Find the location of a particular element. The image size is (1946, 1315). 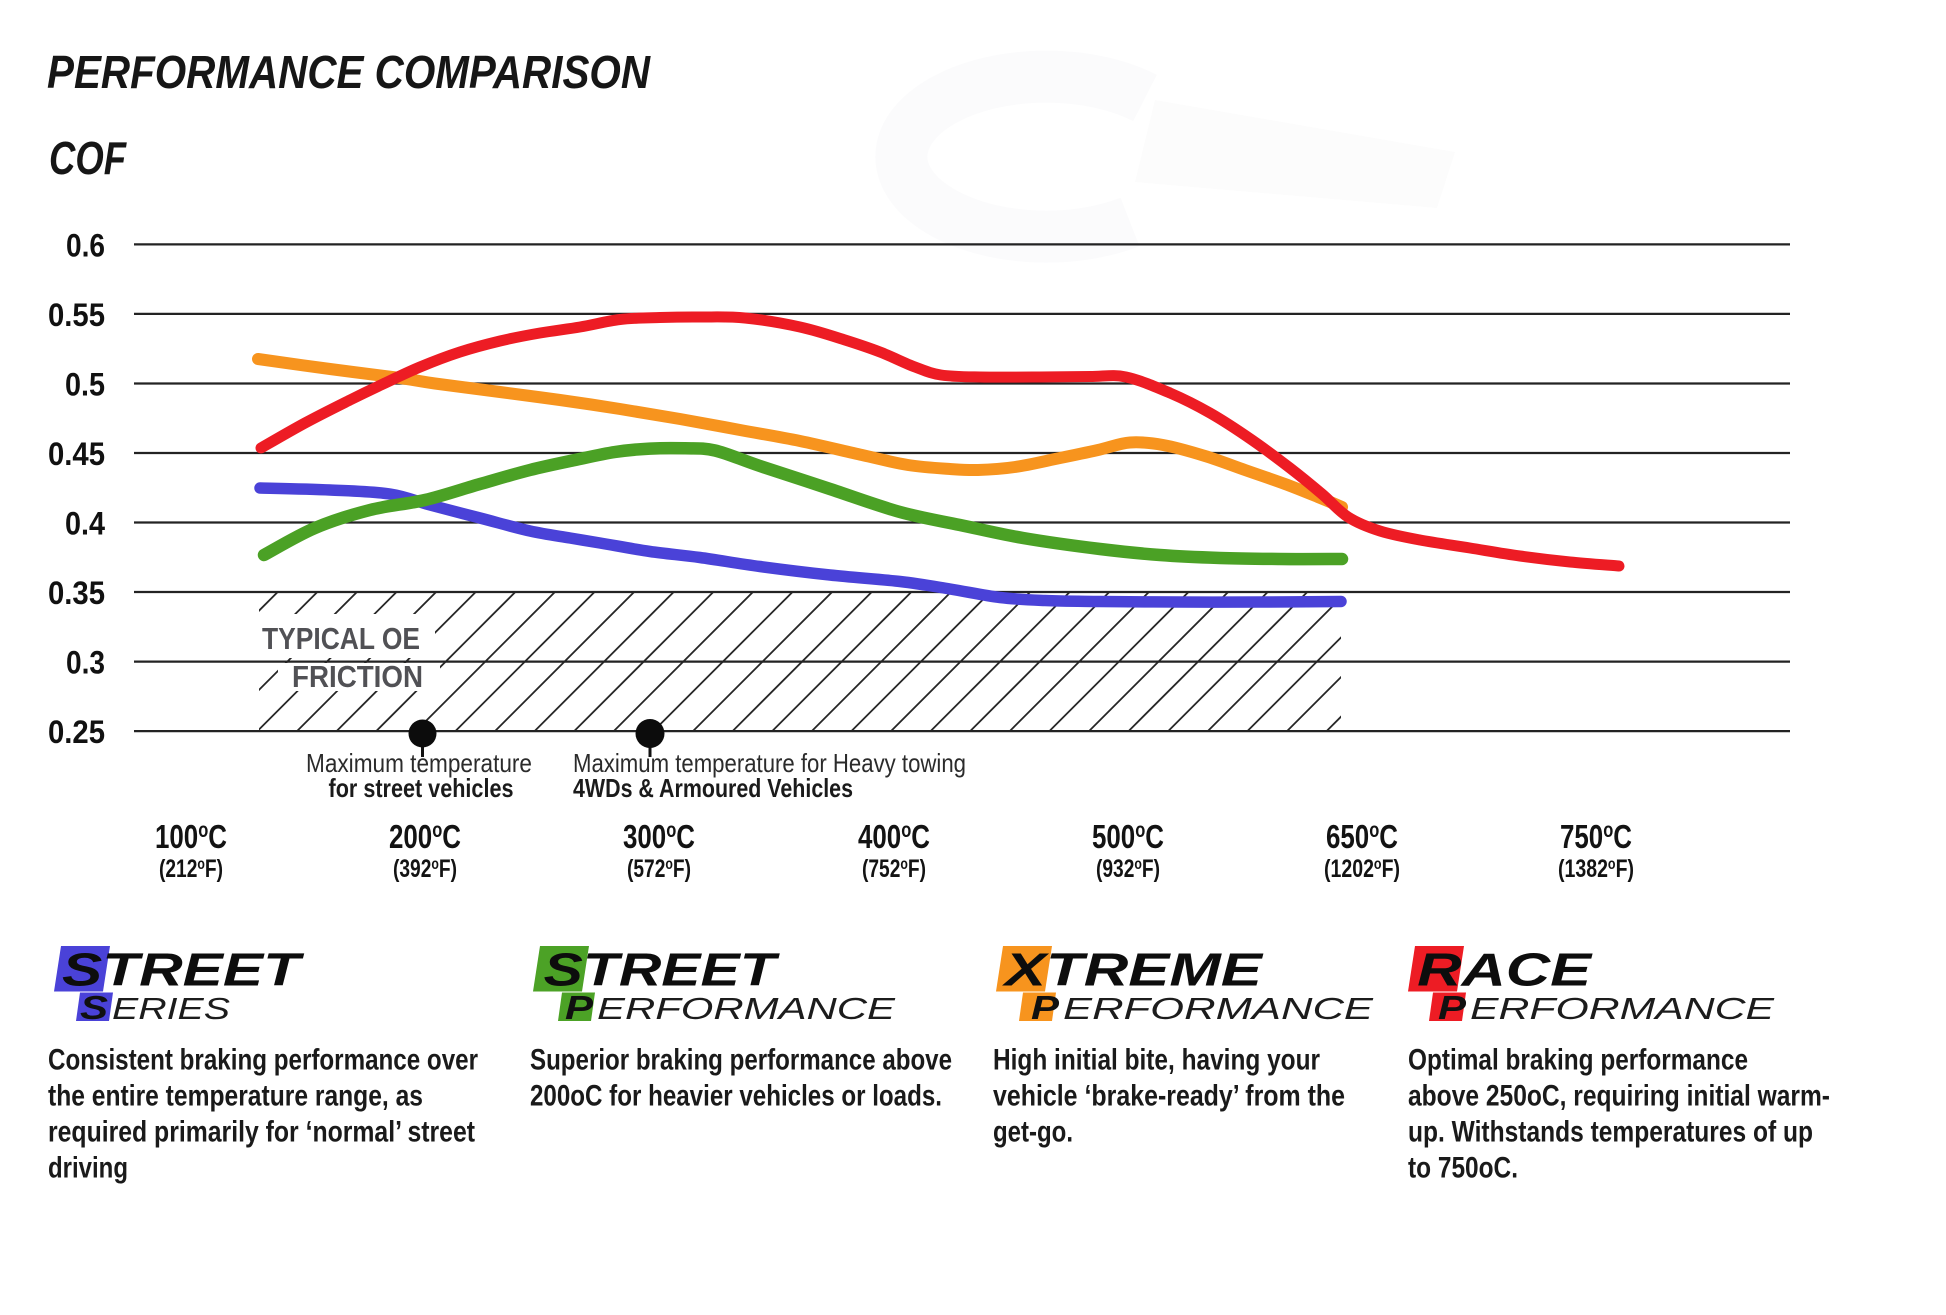

svg-text: PERFORMANCE COMPARISON is located at coordinates (349, 72).